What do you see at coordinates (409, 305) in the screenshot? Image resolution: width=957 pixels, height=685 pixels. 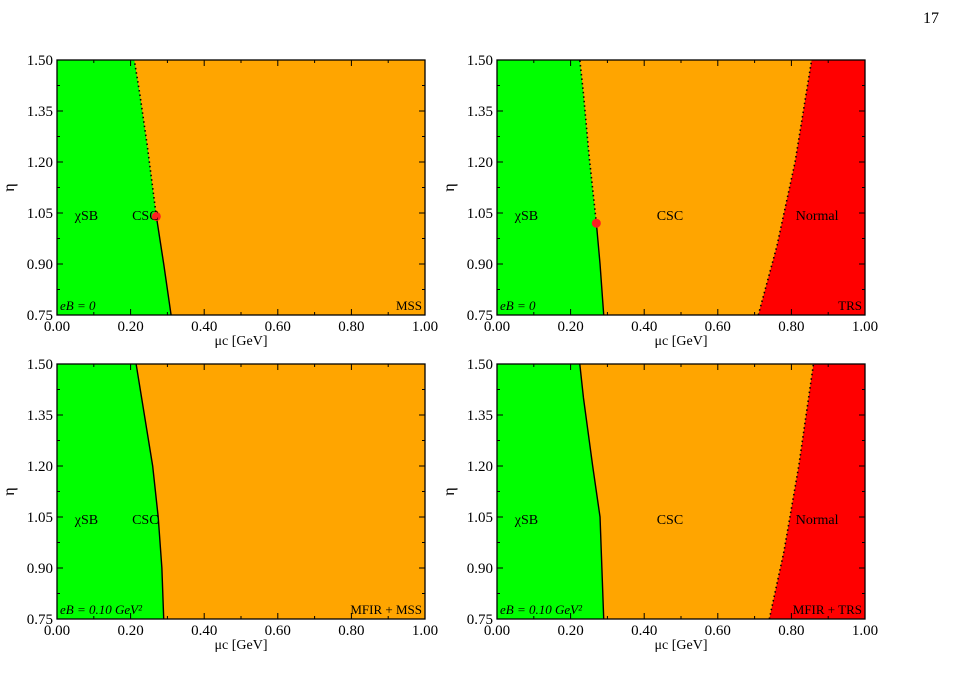 I see `panel-model-label: MSS` at bounding box center [409, 305].